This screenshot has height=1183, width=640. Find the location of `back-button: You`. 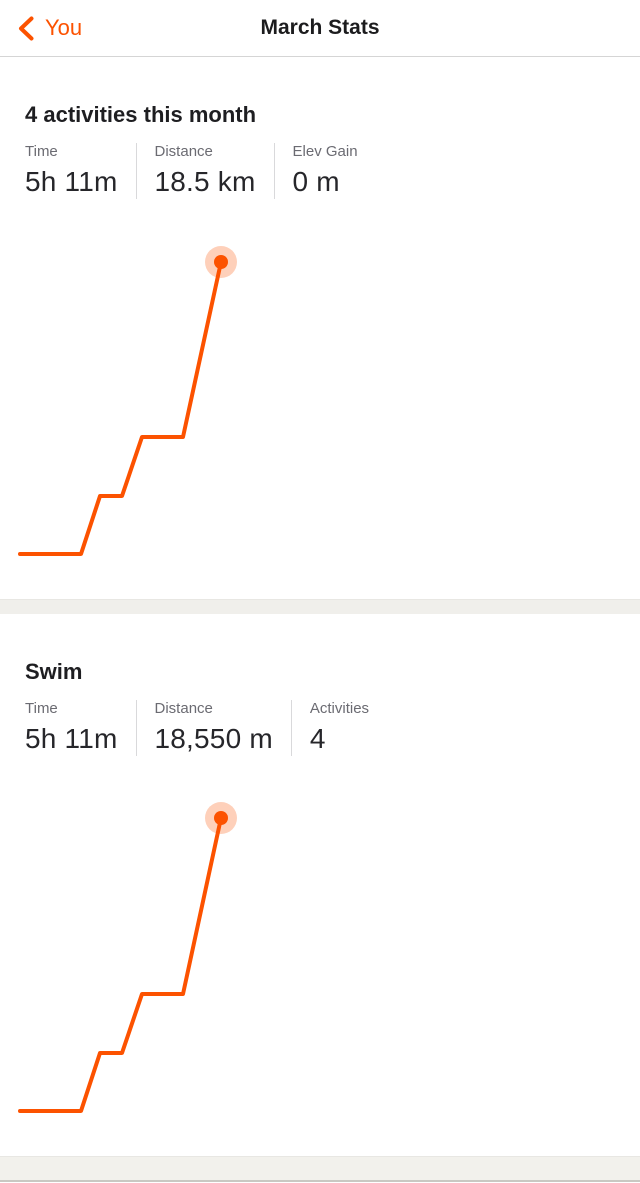

back-button: You is located at coordinates (49, 28).